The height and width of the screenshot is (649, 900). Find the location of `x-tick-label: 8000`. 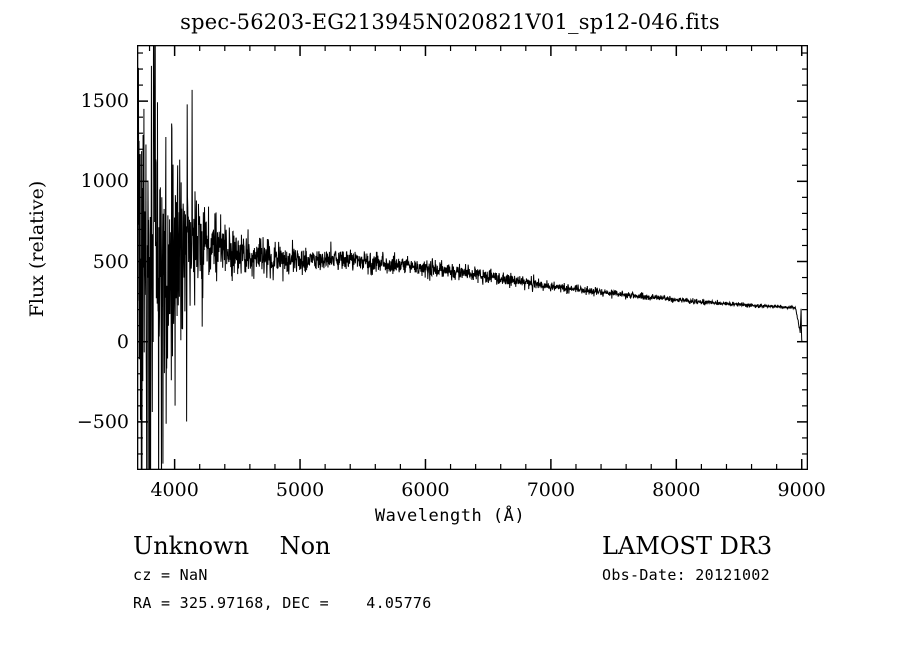

x-tick-label: 8000 is located at coordinates (676, 490).